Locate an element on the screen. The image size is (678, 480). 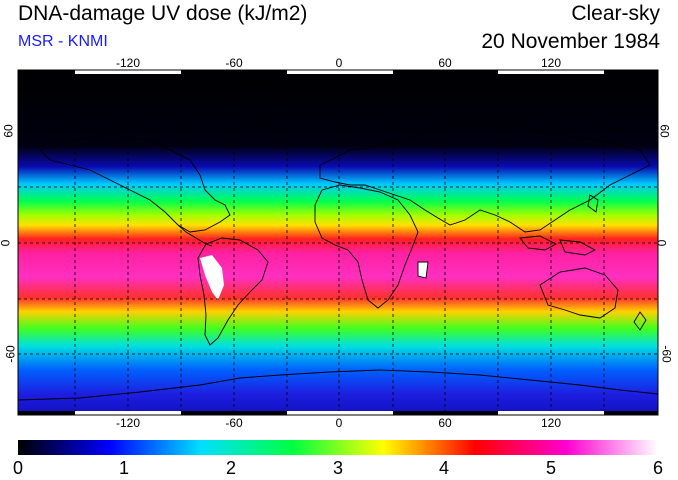
date-label: 20 November 1984 is located at coordinates (570, 41).